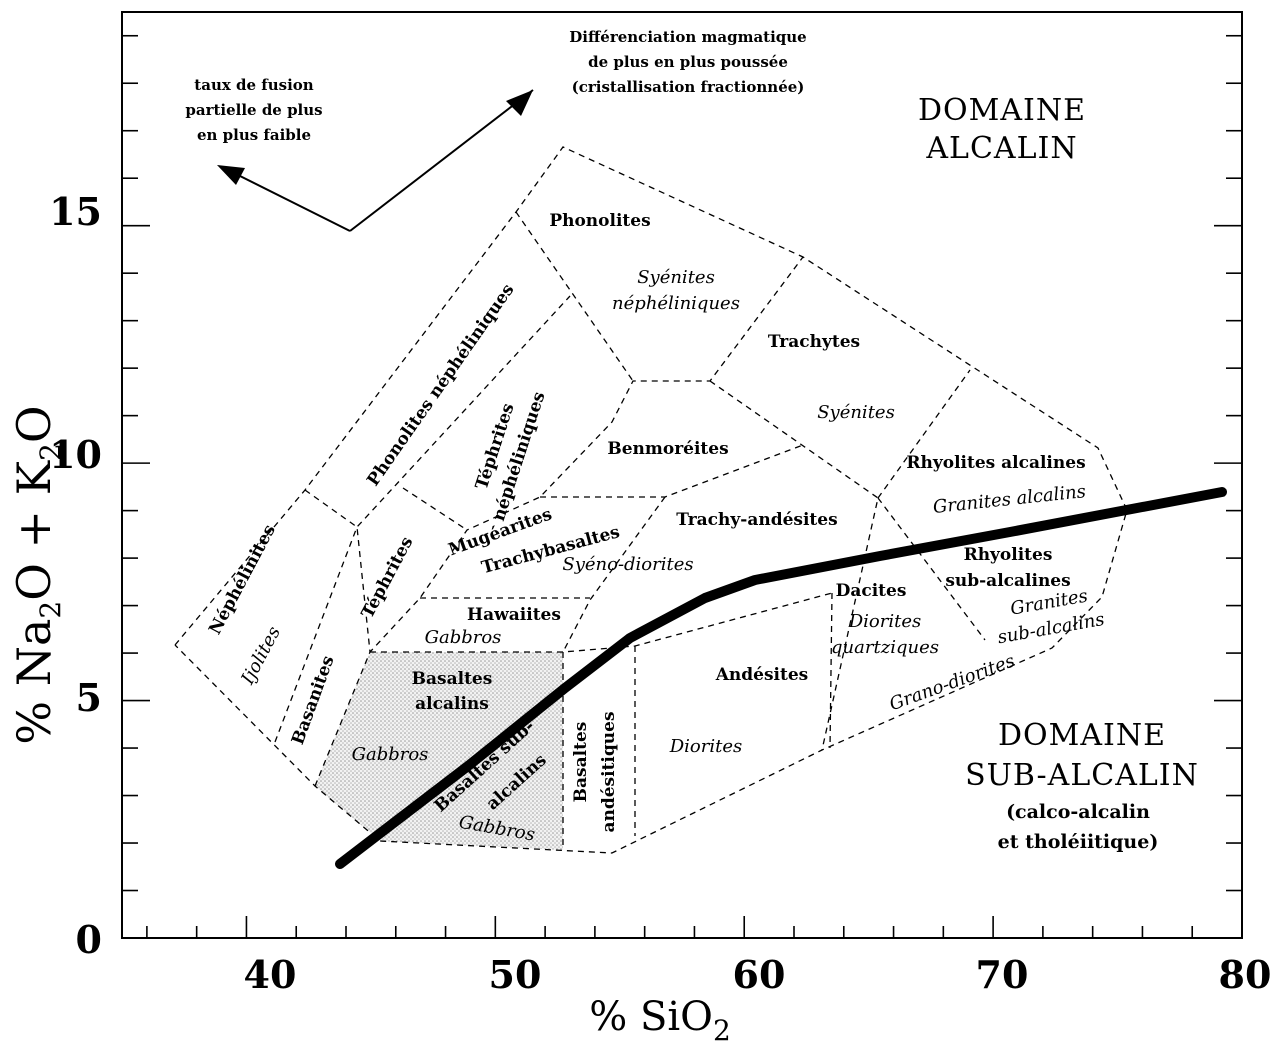  Describe the element at coordinates (519, 103) in the screenshot. I see `differentiation-arrowhead` at that location.